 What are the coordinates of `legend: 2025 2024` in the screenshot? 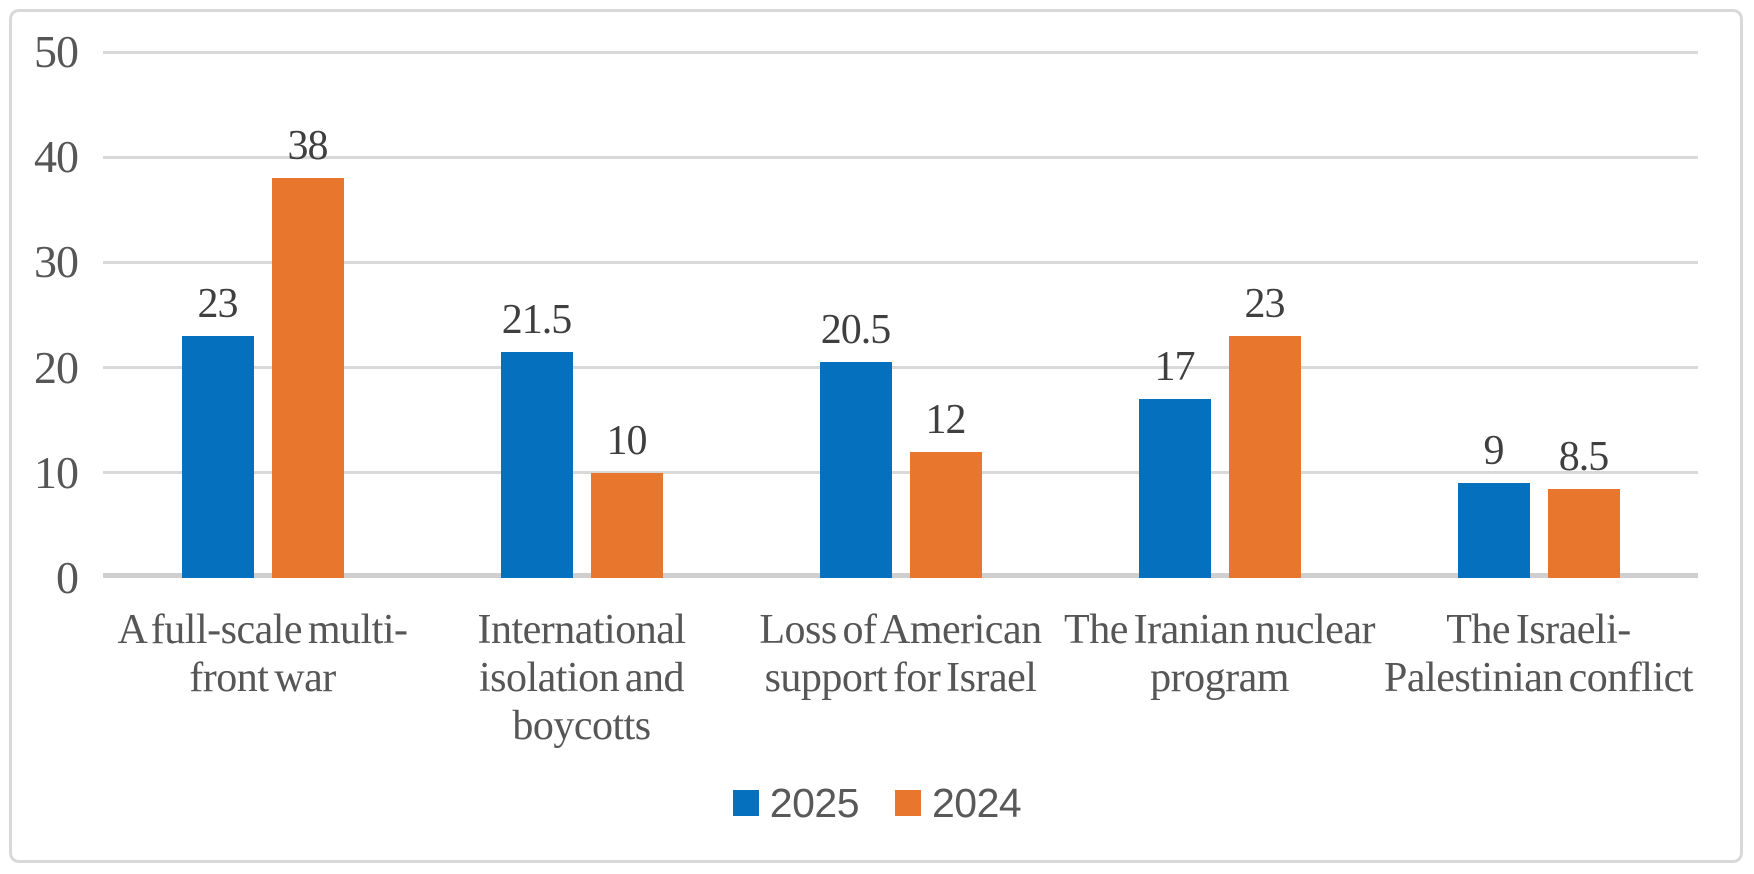 It's located at (877, 803).